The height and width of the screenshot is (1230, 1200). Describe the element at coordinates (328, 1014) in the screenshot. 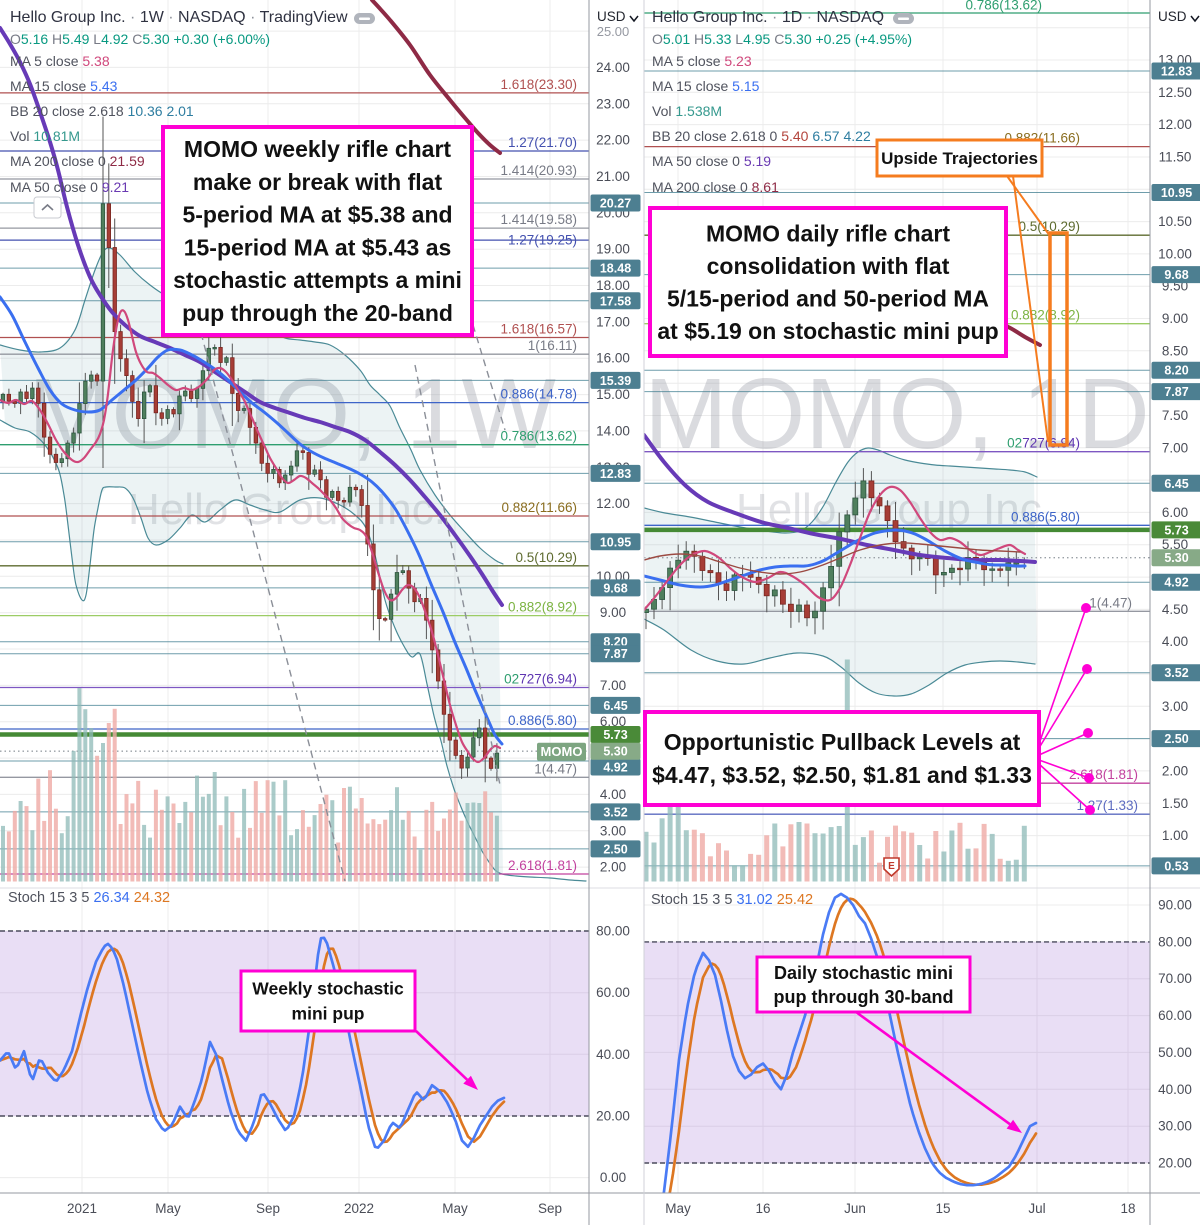

I see `svg-text: mini pup` at that location.